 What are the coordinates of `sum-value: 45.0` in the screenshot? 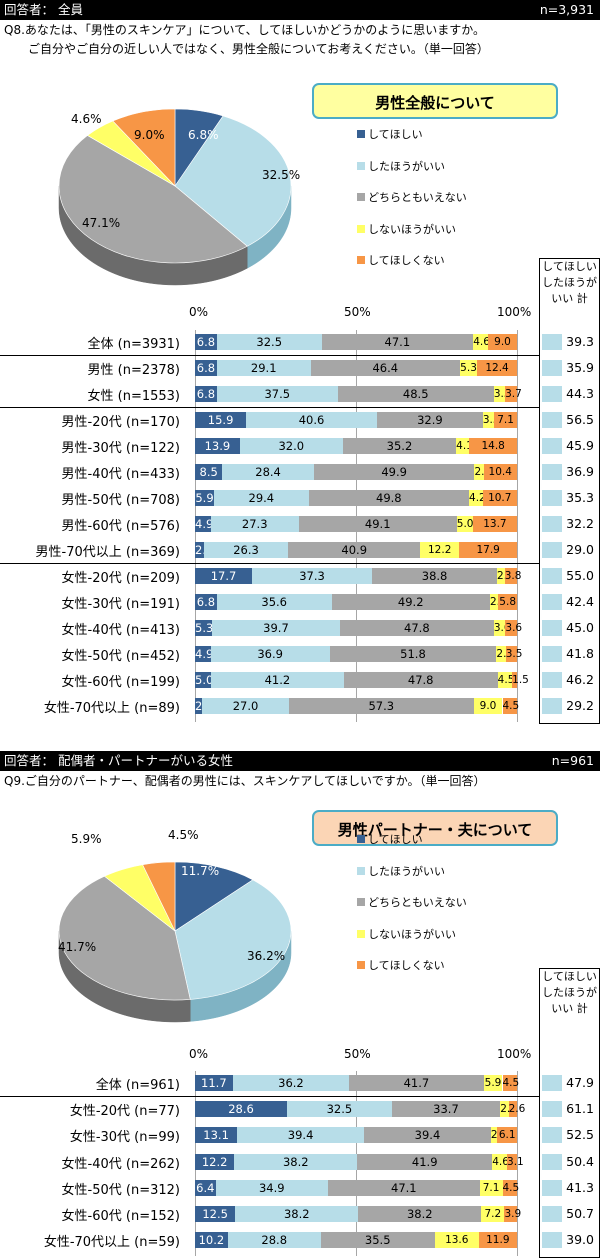 It's located at (580, 627).